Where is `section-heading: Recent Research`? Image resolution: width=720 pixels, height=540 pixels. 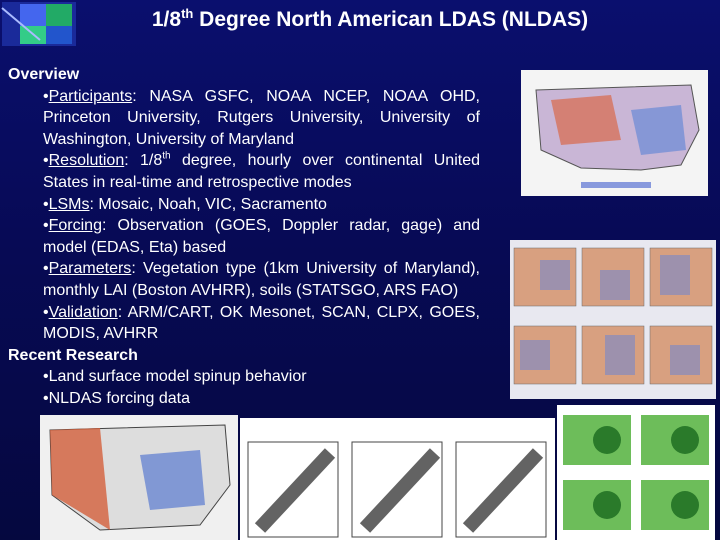 section-heading: Recent Research is located at coordinates (73, 355).